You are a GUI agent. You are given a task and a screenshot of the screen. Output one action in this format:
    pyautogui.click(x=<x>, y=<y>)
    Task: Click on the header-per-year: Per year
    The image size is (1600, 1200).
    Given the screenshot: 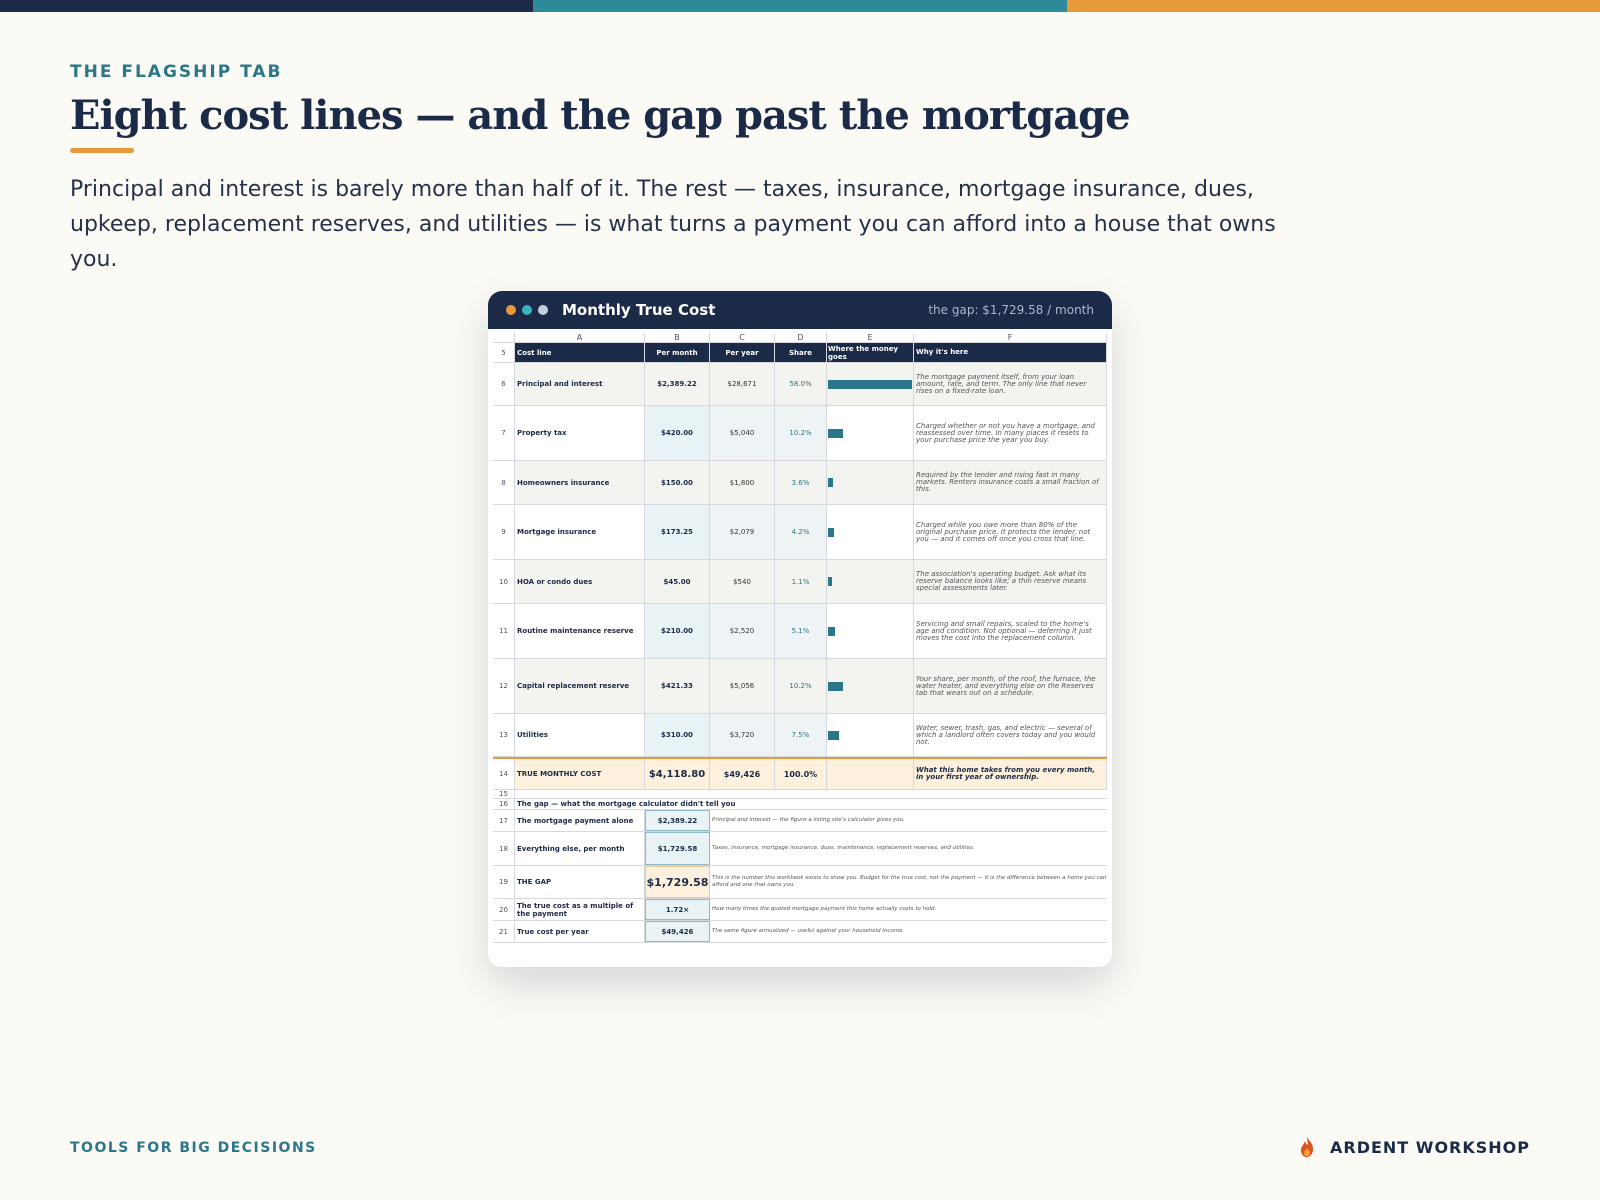 What is the action you would take?
    pyautogui.click(x=742, y=352)
    